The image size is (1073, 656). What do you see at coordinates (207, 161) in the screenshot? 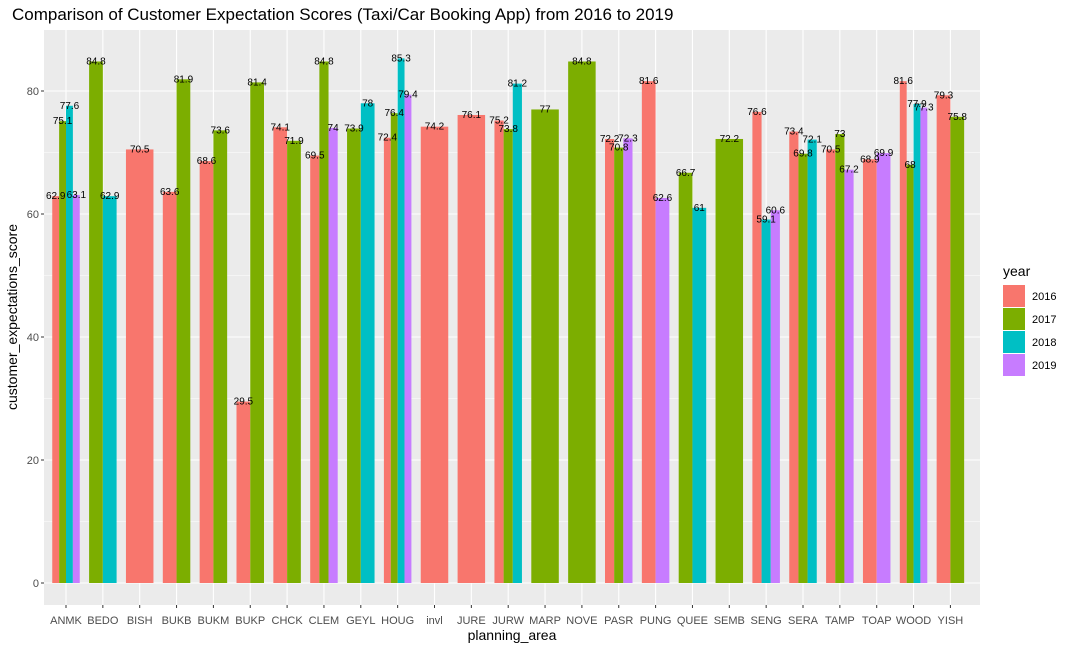
I see `data-label: 68.6` at bounding box center [207, 161].